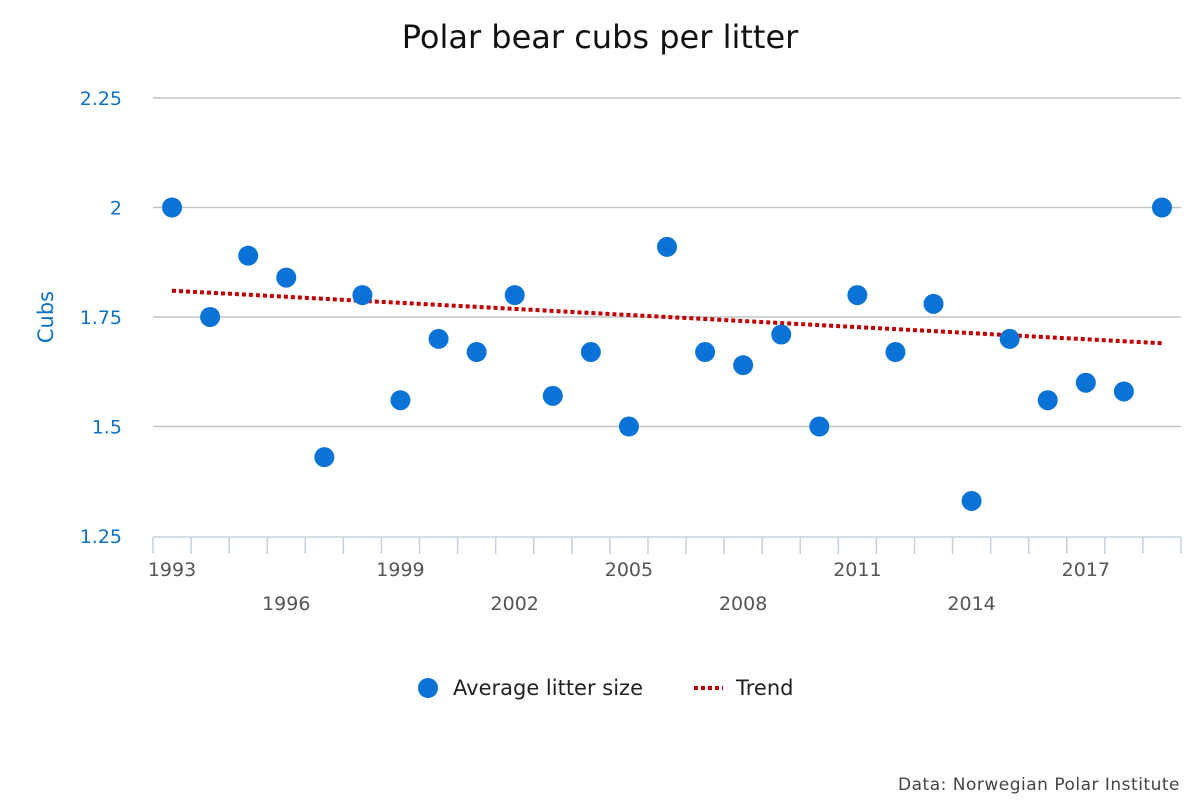  I want to click on y-axis-label: Cubs, so click(46, 317).